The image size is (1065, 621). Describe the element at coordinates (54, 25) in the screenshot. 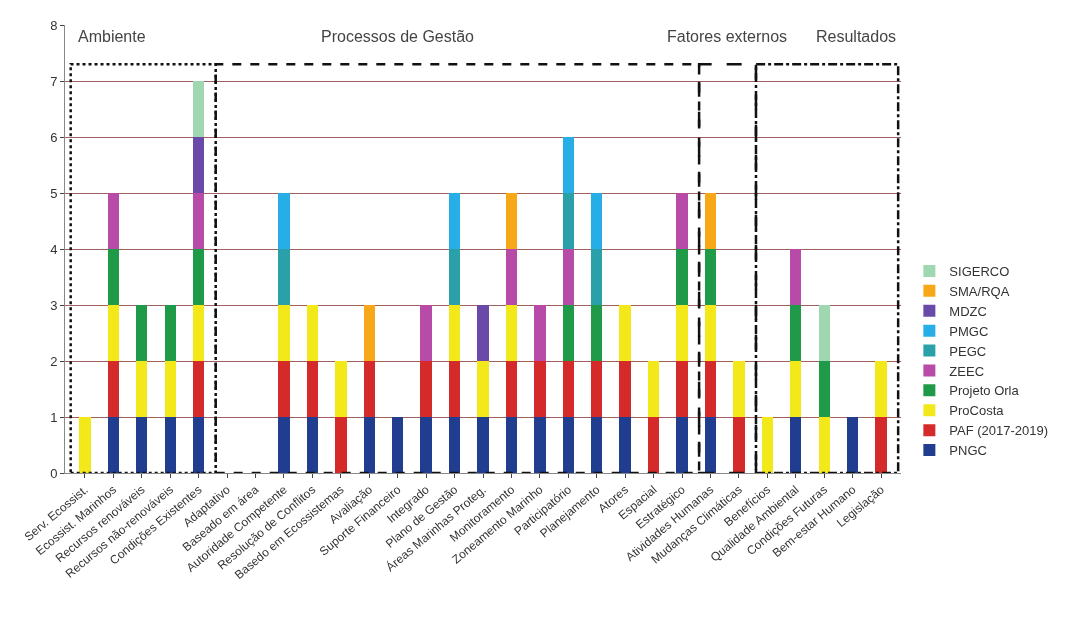

I see `y-tick-label: 8` at that location.